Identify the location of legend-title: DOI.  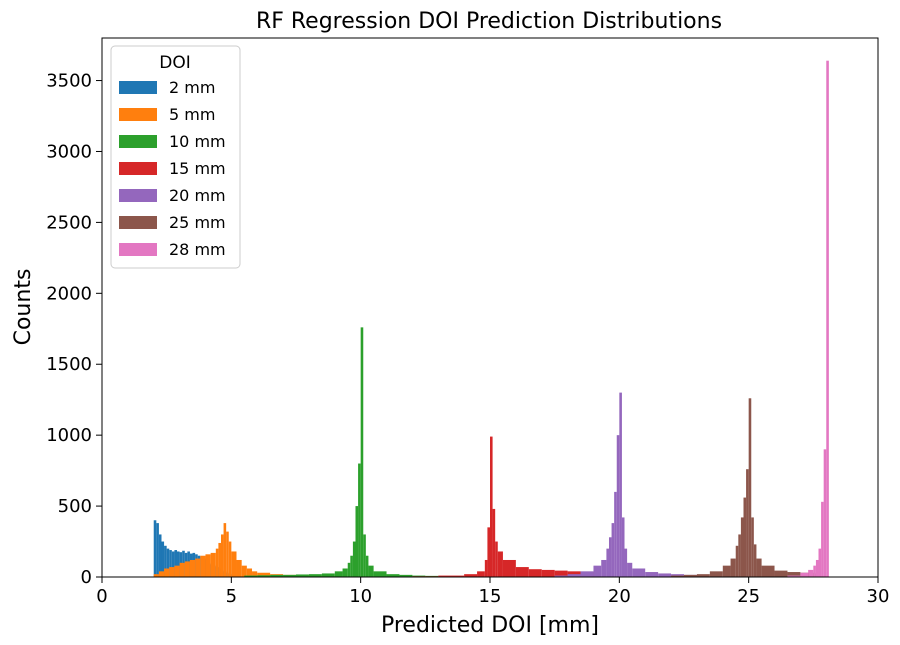
(175, 63).